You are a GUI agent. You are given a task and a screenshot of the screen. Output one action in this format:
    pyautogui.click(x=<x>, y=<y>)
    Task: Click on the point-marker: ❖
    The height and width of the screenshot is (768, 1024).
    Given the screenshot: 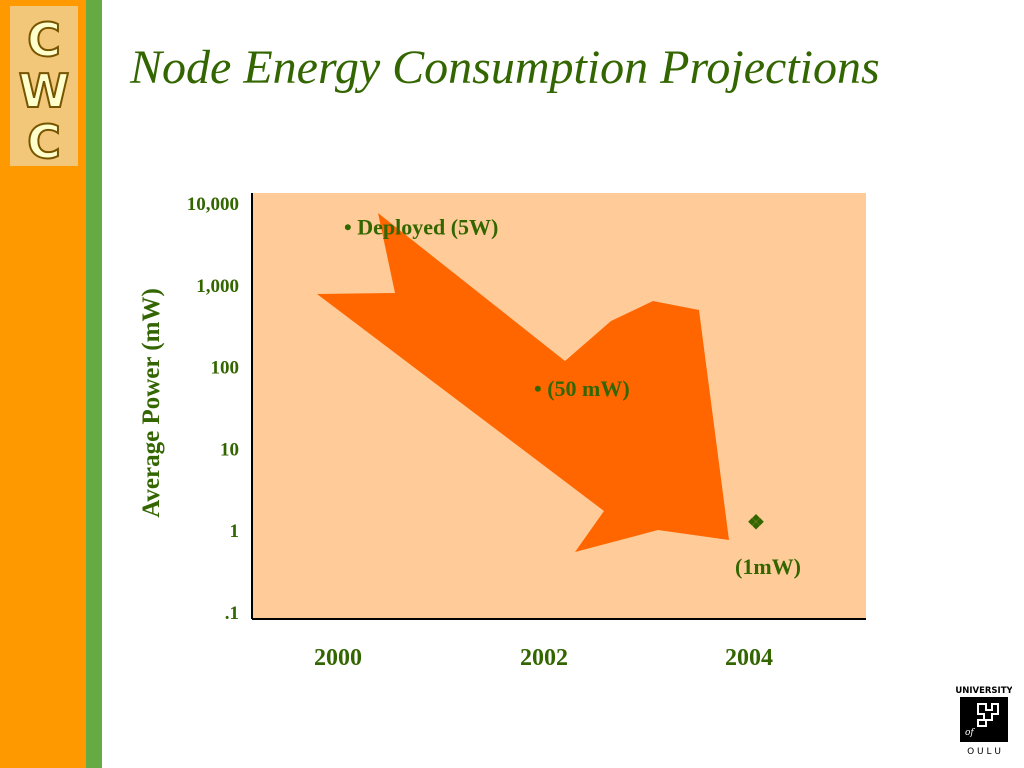 What is the action you would take?
    pyautogui.click(x=756, y=523)
    